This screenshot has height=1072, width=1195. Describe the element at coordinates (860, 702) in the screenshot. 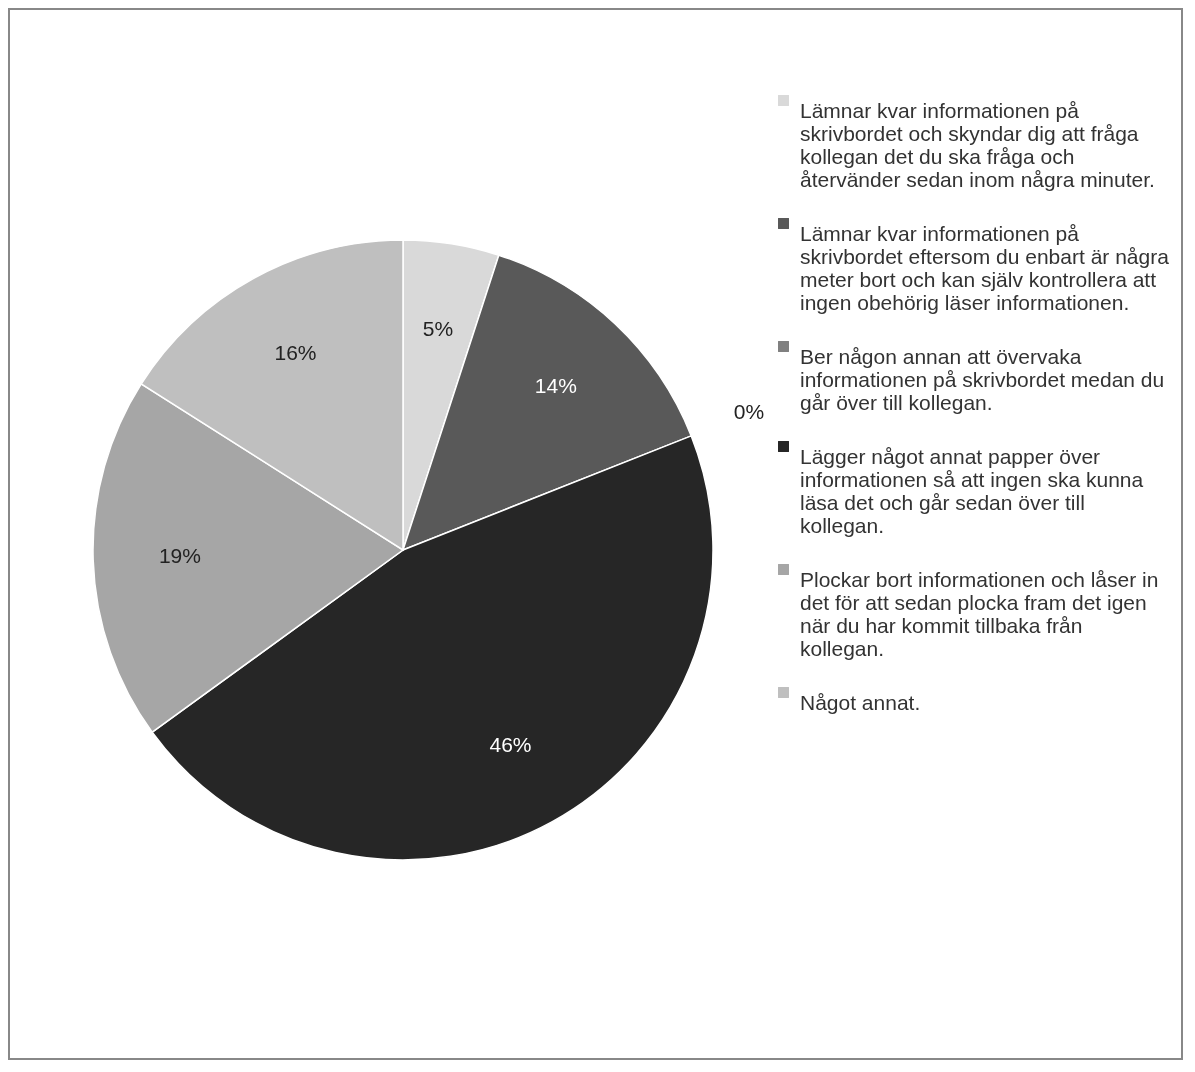

I see `legend-label: Något annat.` at that location.